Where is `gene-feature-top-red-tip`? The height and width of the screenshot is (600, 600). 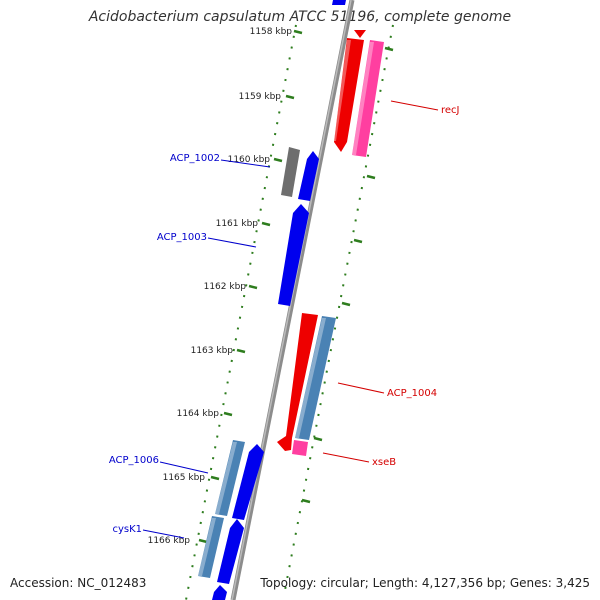
gene-feature-top-red-tip is located at coordinates (360, 34).